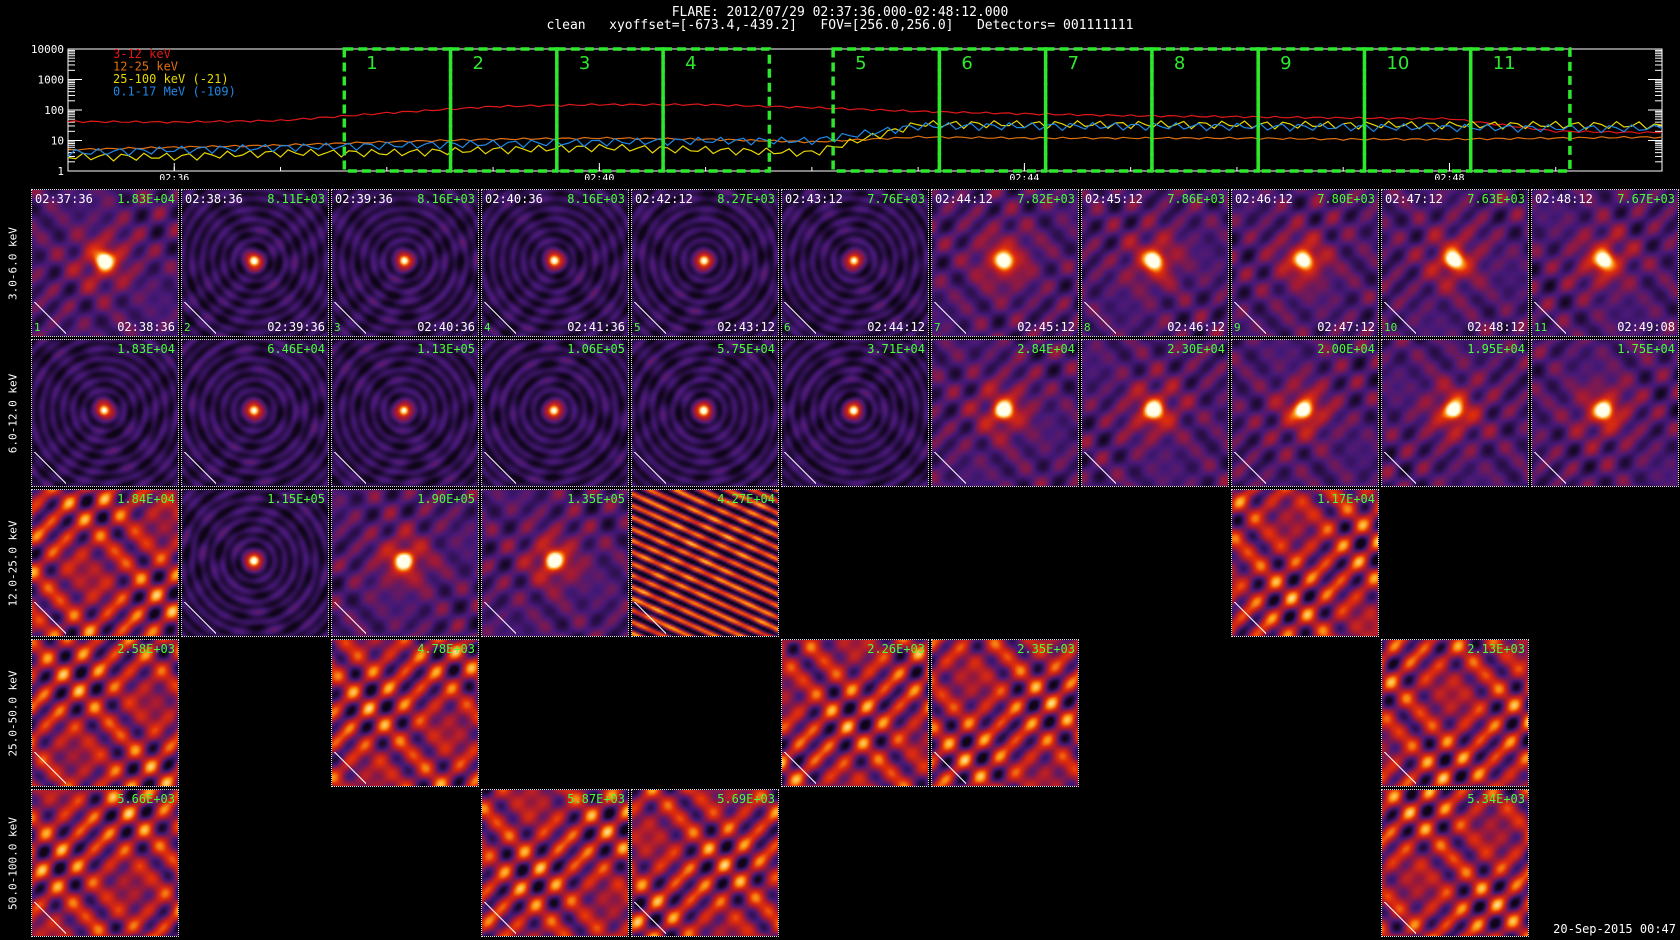 This screenshot has width=1680, height=940. I want to click on image-panel: 5.66E+03, so click(105, 863).